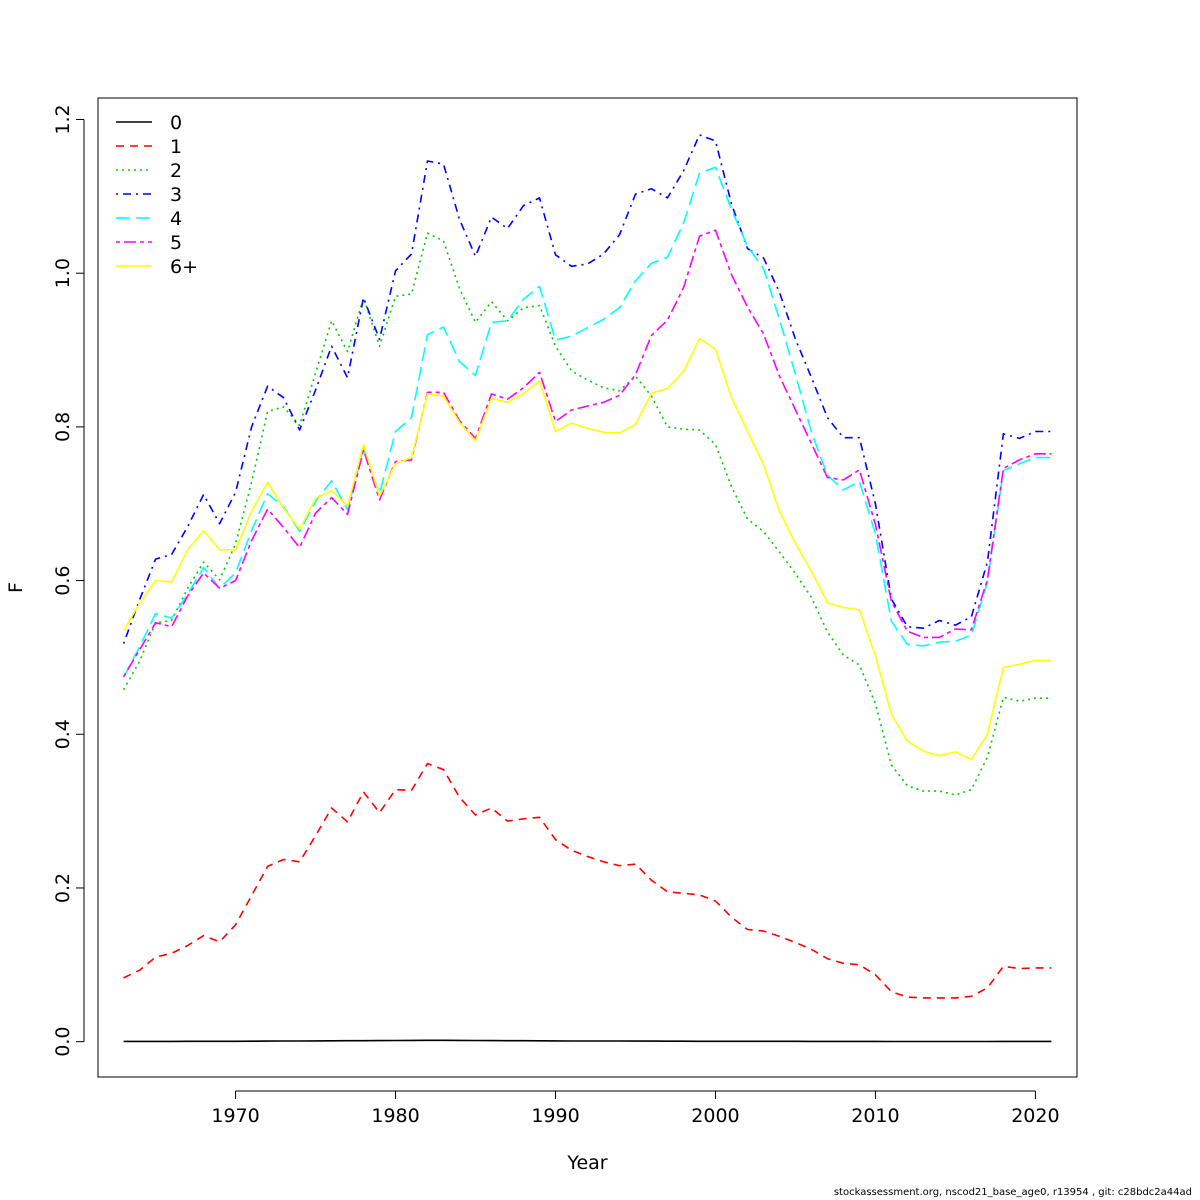  What do you see at coordinates (16, 587) in the screenshot?
I see `y-axis-title: F` at bounding box center [16, 587].